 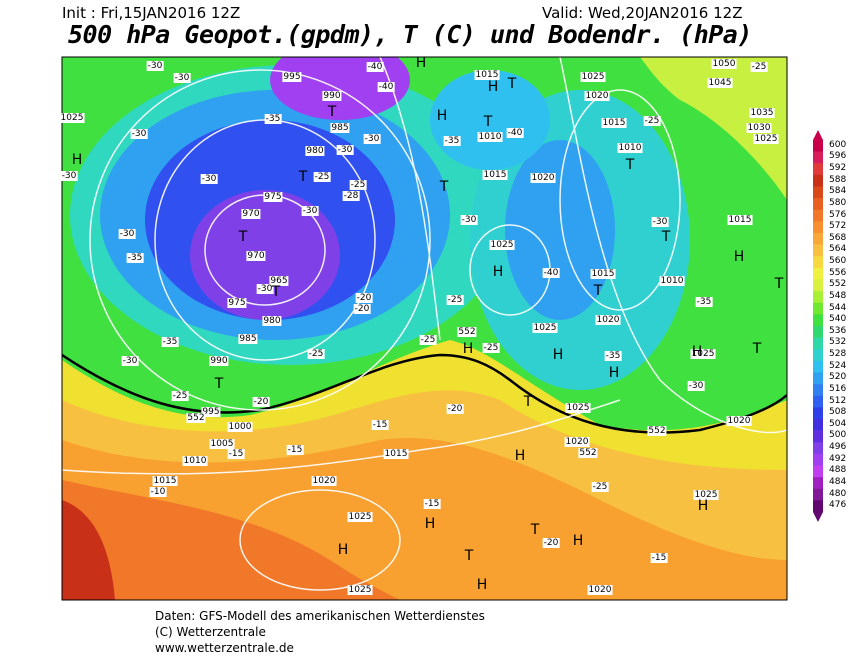 I want to click on valid-time: Valid: Wed,20JAN2016 12Z, so click(x=642, y=13).